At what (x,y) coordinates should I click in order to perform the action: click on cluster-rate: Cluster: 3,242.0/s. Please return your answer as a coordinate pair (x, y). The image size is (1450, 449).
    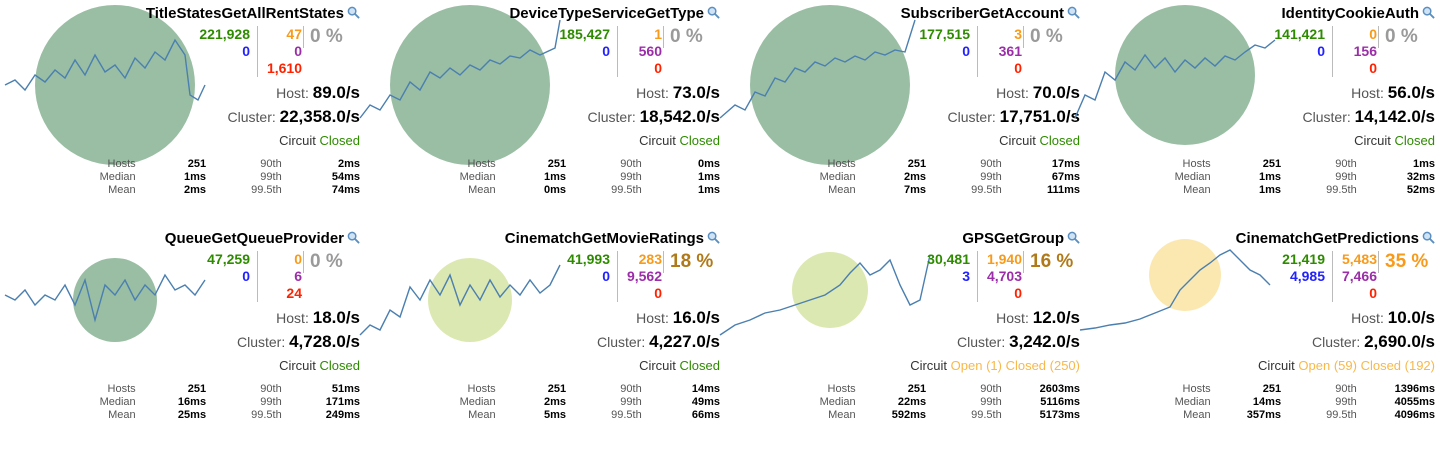
    Looking at the image, I should click on (1018, 342).